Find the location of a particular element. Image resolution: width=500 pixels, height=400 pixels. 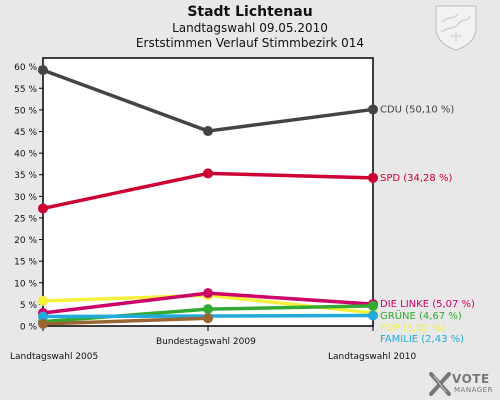

x-tick-label: Bundestagswahl 2009 is located at coordinates (206, 342).